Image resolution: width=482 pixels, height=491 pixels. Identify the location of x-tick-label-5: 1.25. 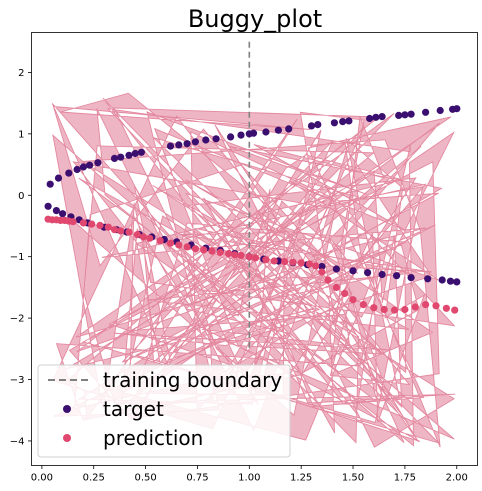
(301, 478).